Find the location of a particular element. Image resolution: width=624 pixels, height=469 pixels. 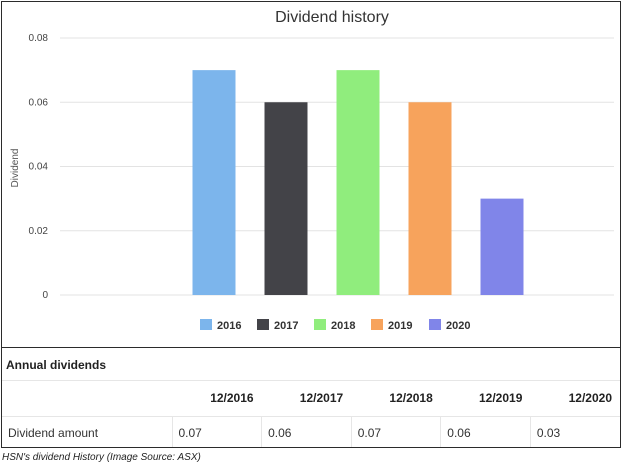

bar-2018 is located at coordinates (358, 182).